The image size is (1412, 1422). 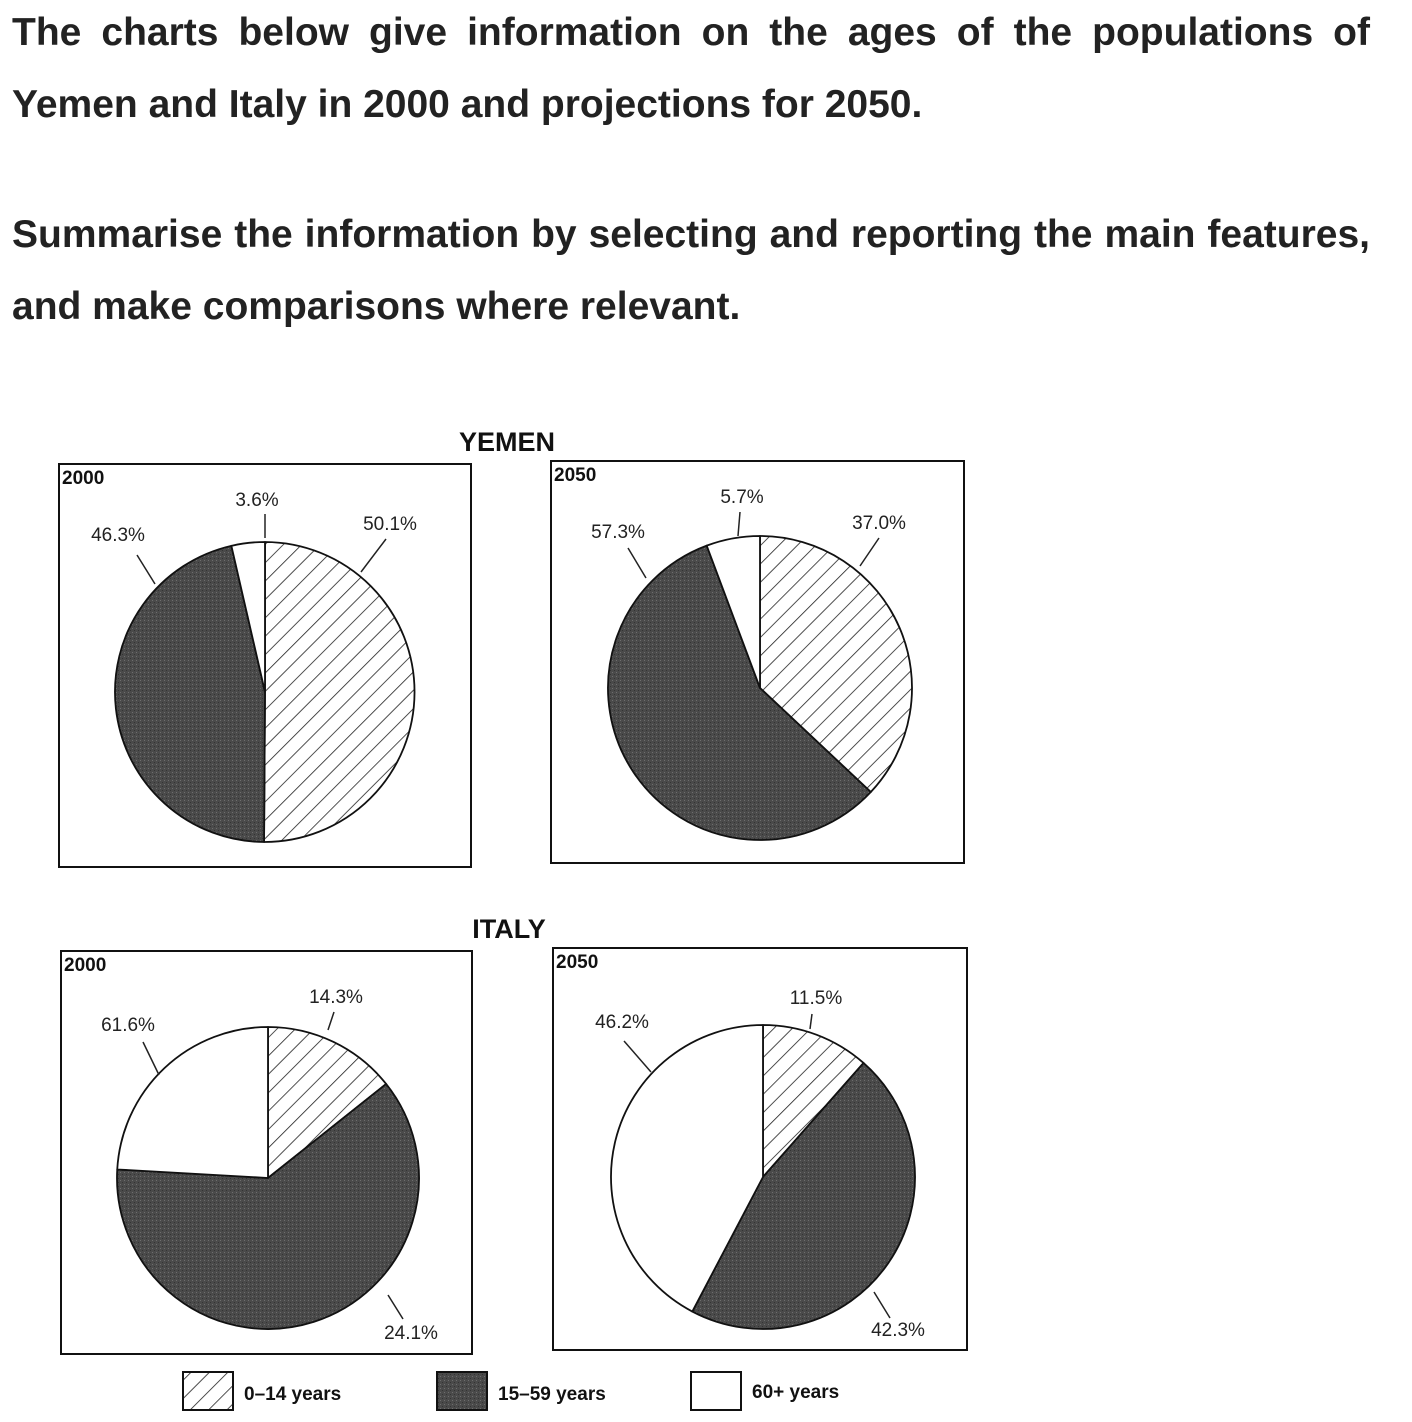 I want to click on pct-label-elderly: 3.6%, so click(x=256, y=500).